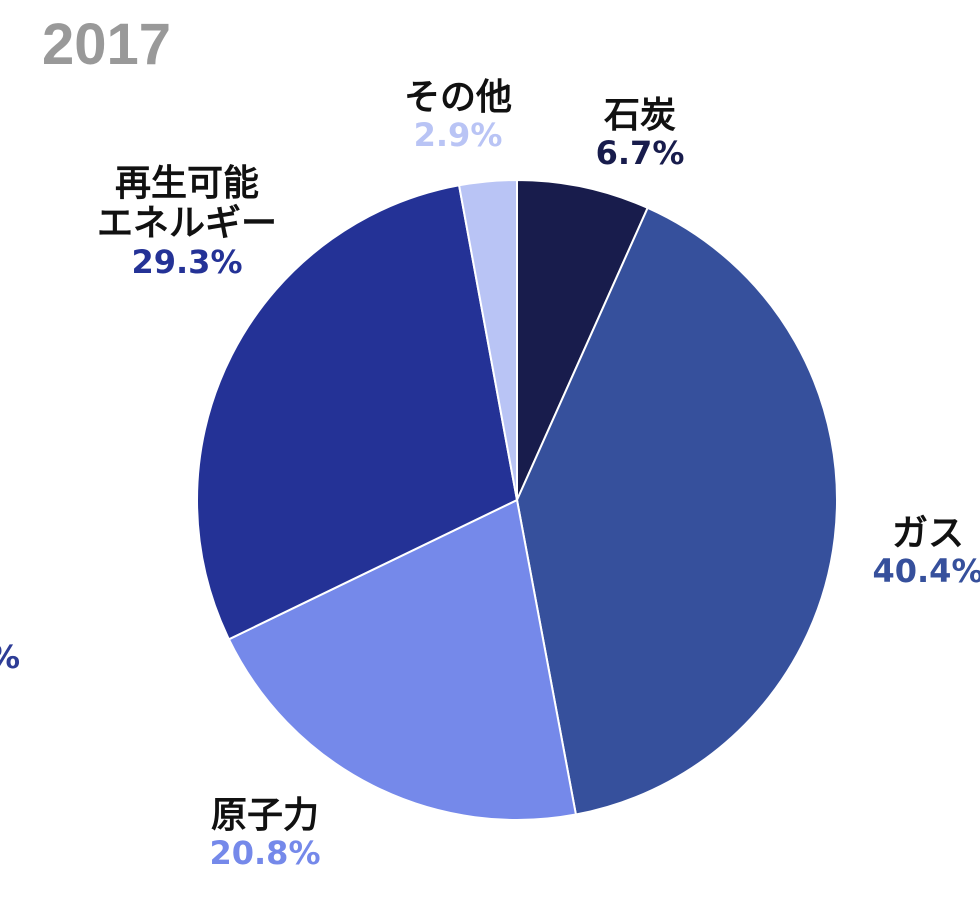 Image resolution: width=980 pixels, height=907 pixels. Describe the element at coordinates (186, 204) in the screenshot. I see `label-renewable-name: 再生可能 エネルギー` at that location.